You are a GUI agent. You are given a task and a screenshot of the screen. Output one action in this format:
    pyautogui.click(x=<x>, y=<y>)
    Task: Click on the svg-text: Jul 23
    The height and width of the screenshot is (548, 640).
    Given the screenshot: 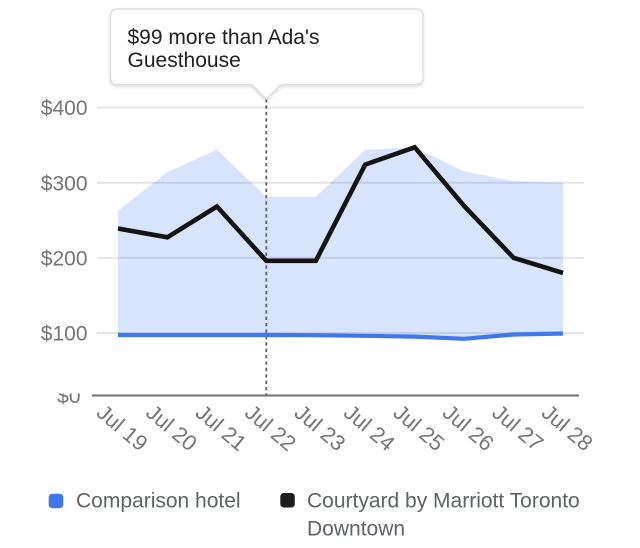 What is the action you would take?
    pyautogui.click(x=320, y=427)
    